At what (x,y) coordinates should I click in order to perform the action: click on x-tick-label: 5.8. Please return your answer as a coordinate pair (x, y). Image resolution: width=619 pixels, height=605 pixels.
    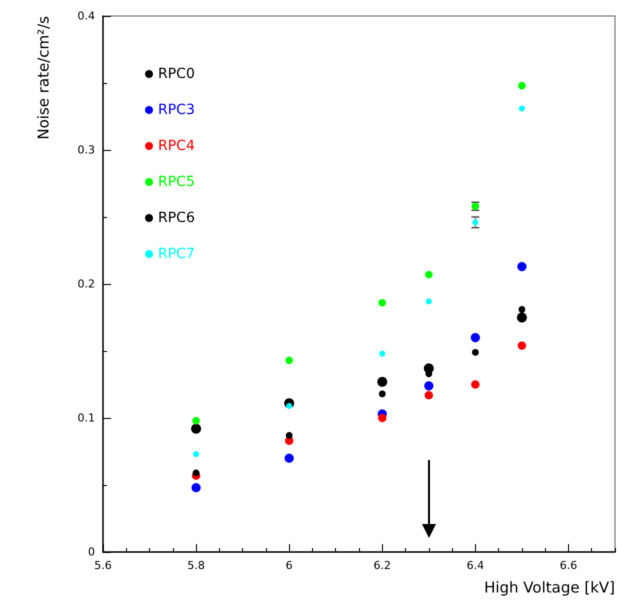
    Looking at the image, I should click on (196, 565).